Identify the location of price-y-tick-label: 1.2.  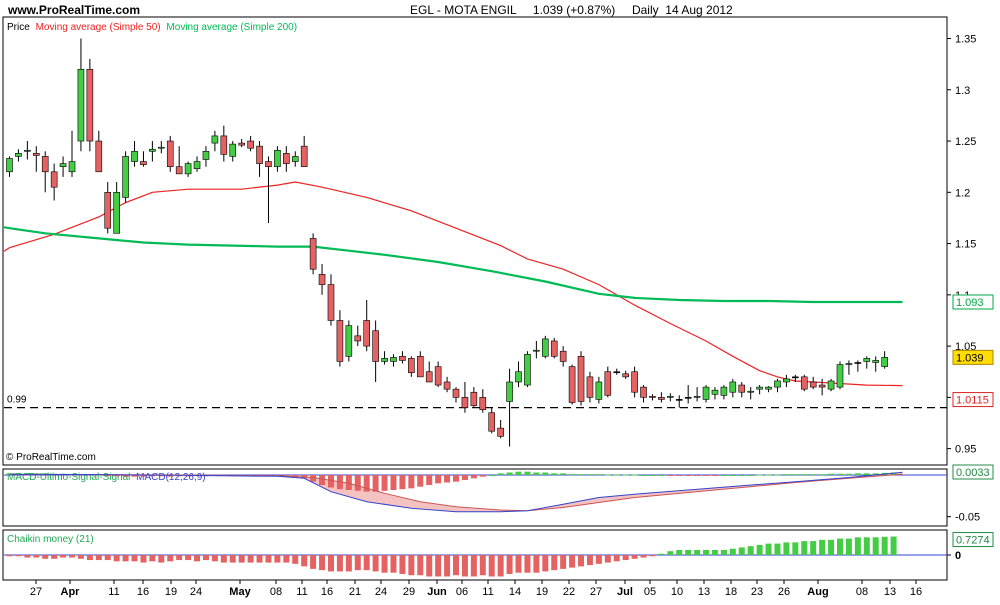
(962, 193).